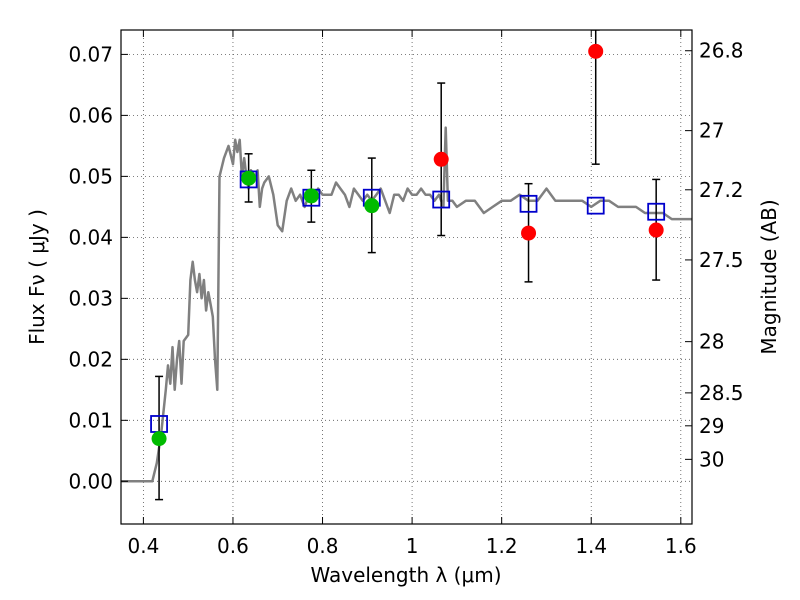  Describe the element at coordinates (721, 190) in the screenshot. I see `y2-tick-label: 27.2` at that location.